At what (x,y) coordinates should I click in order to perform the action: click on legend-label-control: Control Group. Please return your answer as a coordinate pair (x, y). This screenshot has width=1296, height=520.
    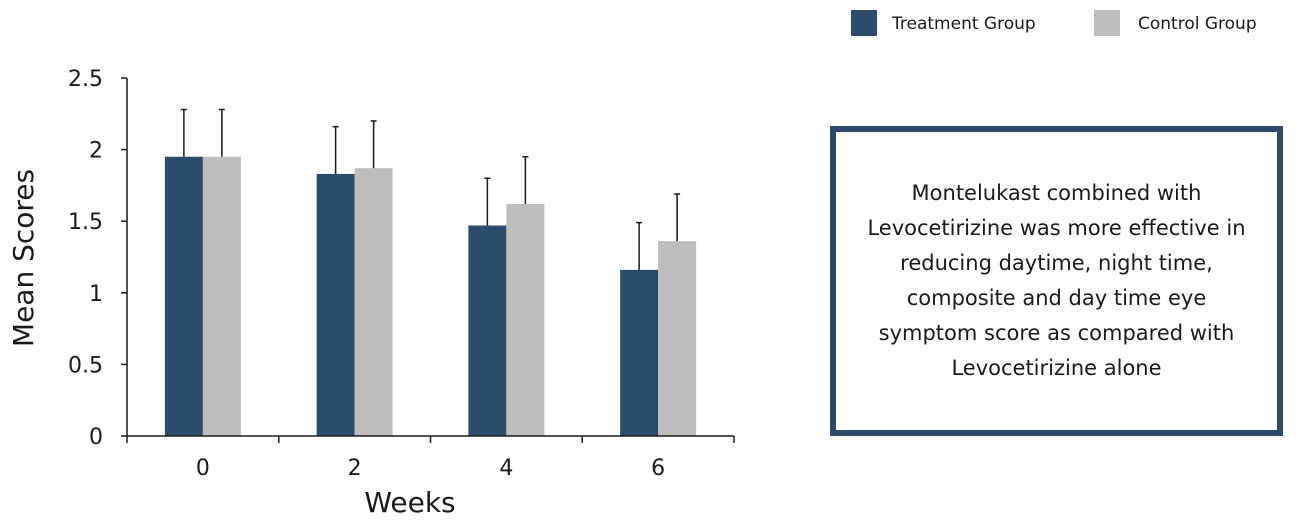
    Looking at the image, I should click on (1197, 24).